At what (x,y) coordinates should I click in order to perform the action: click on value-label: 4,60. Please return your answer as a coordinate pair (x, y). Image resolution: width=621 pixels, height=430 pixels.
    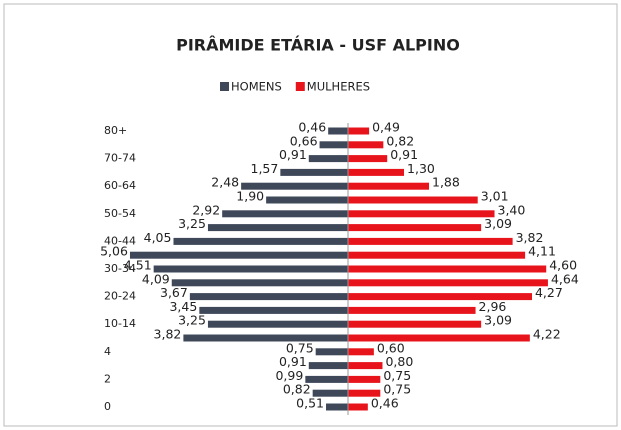
    Looking at the image, I should click on (563, 265).